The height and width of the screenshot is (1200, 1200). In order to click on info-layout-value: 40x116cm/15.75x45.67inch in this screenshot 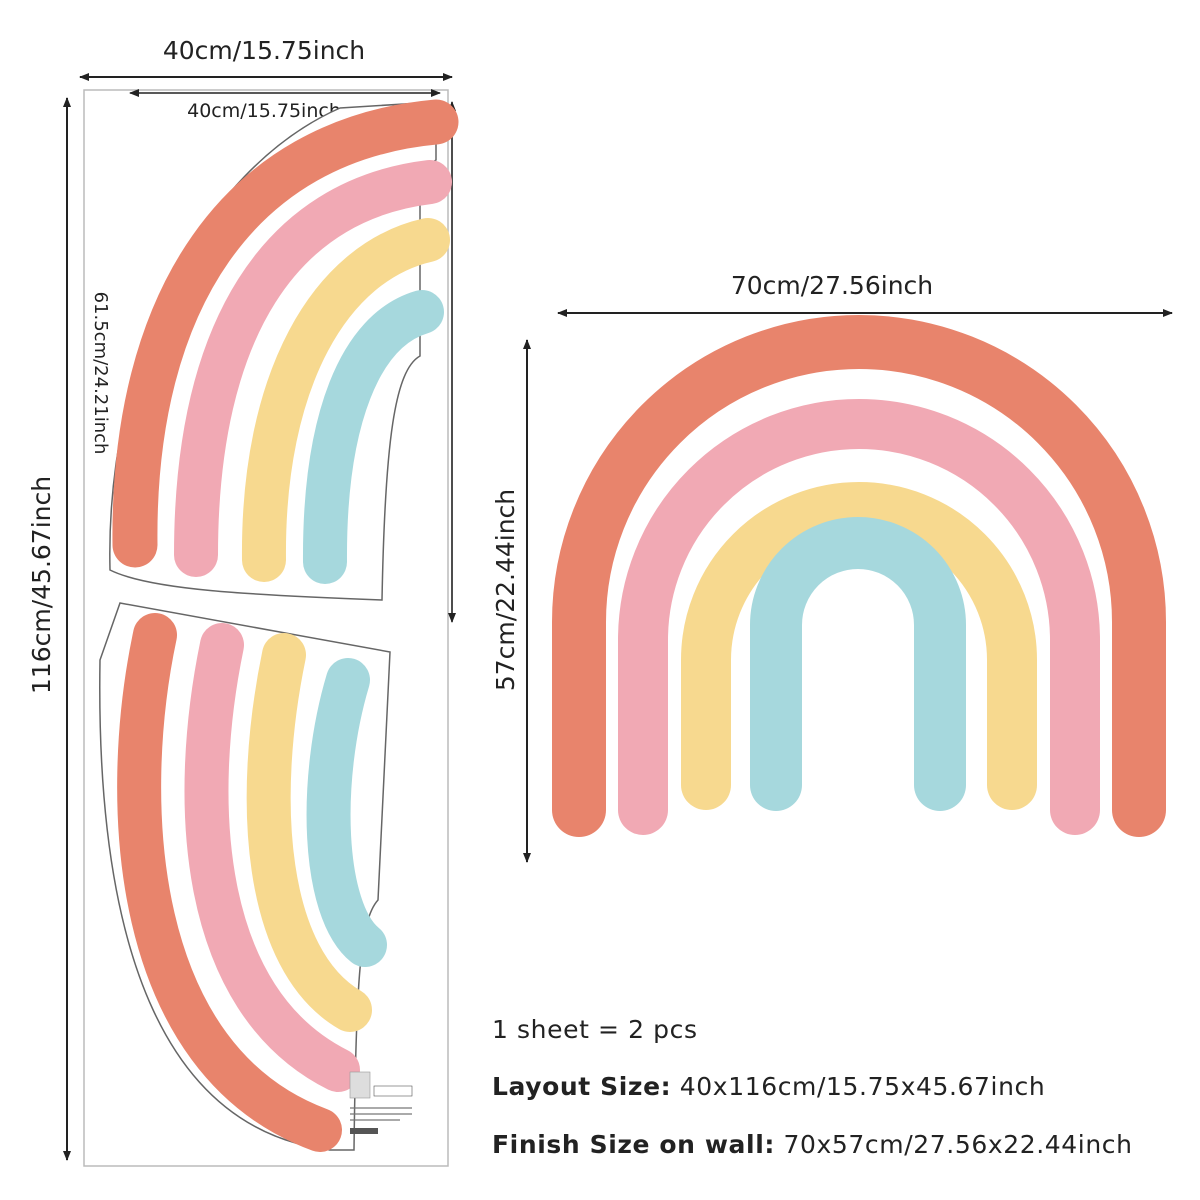, I will do `click(862, 1086)`.